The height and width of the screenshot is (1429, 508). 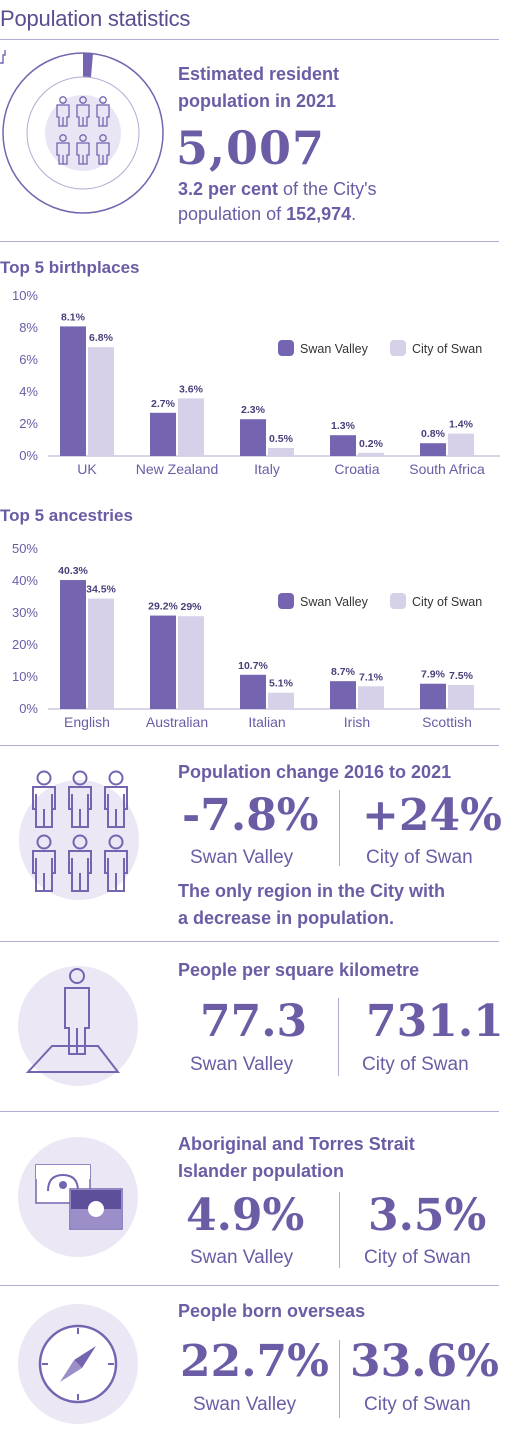 What do you see at coordinates (415, 1064) in the screenshot?
I see `density-right-label: City of Swan` at bounding box center [415, 1064].